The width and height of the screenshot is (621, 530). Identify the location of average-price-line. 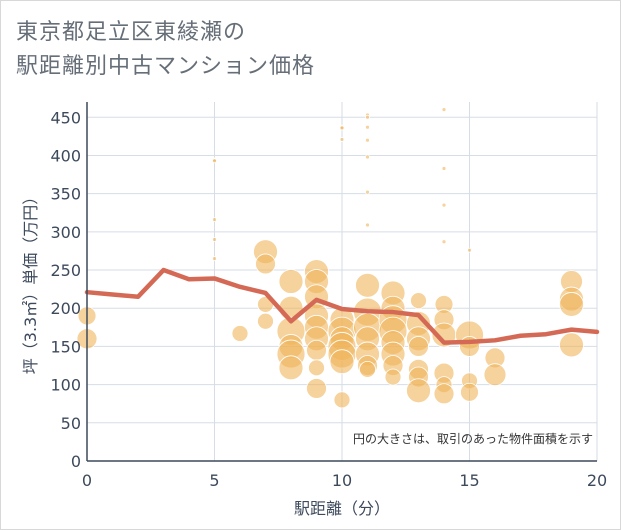
(342, 306).